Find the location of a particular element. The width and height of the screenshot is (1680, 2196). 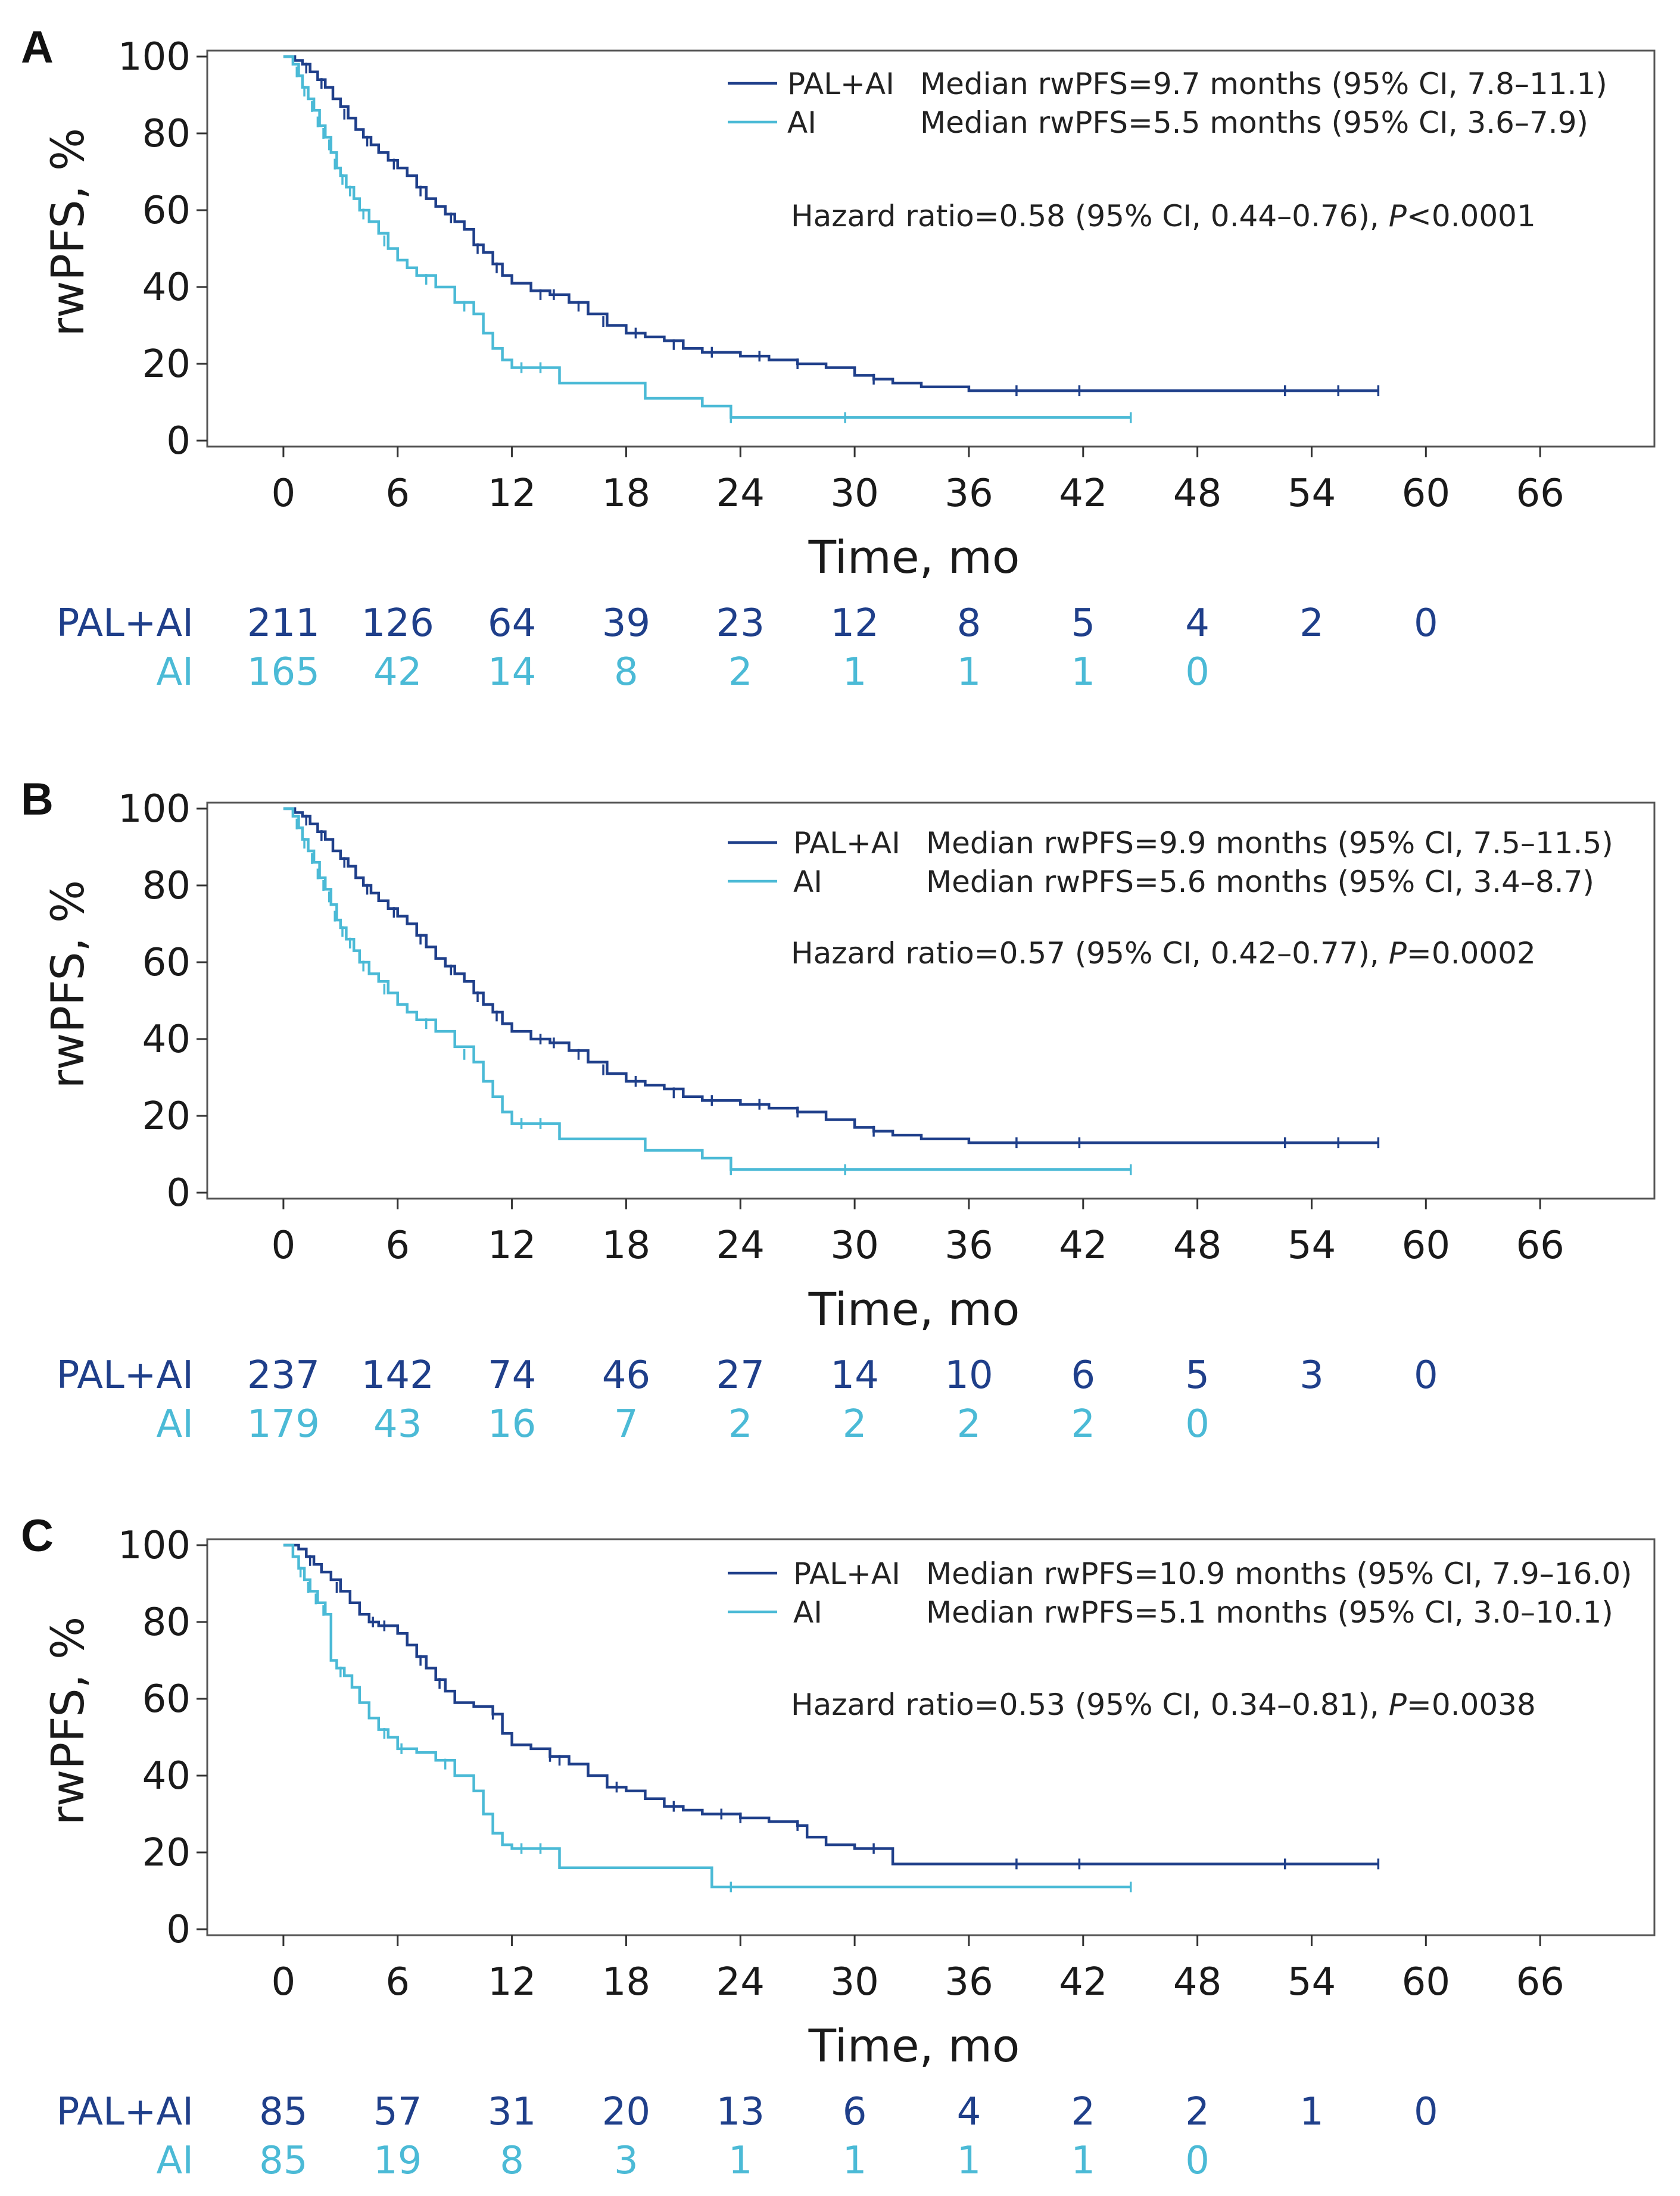

panel-b-risk-value-ai-6: 43 is located at coordinates (397, 1424).